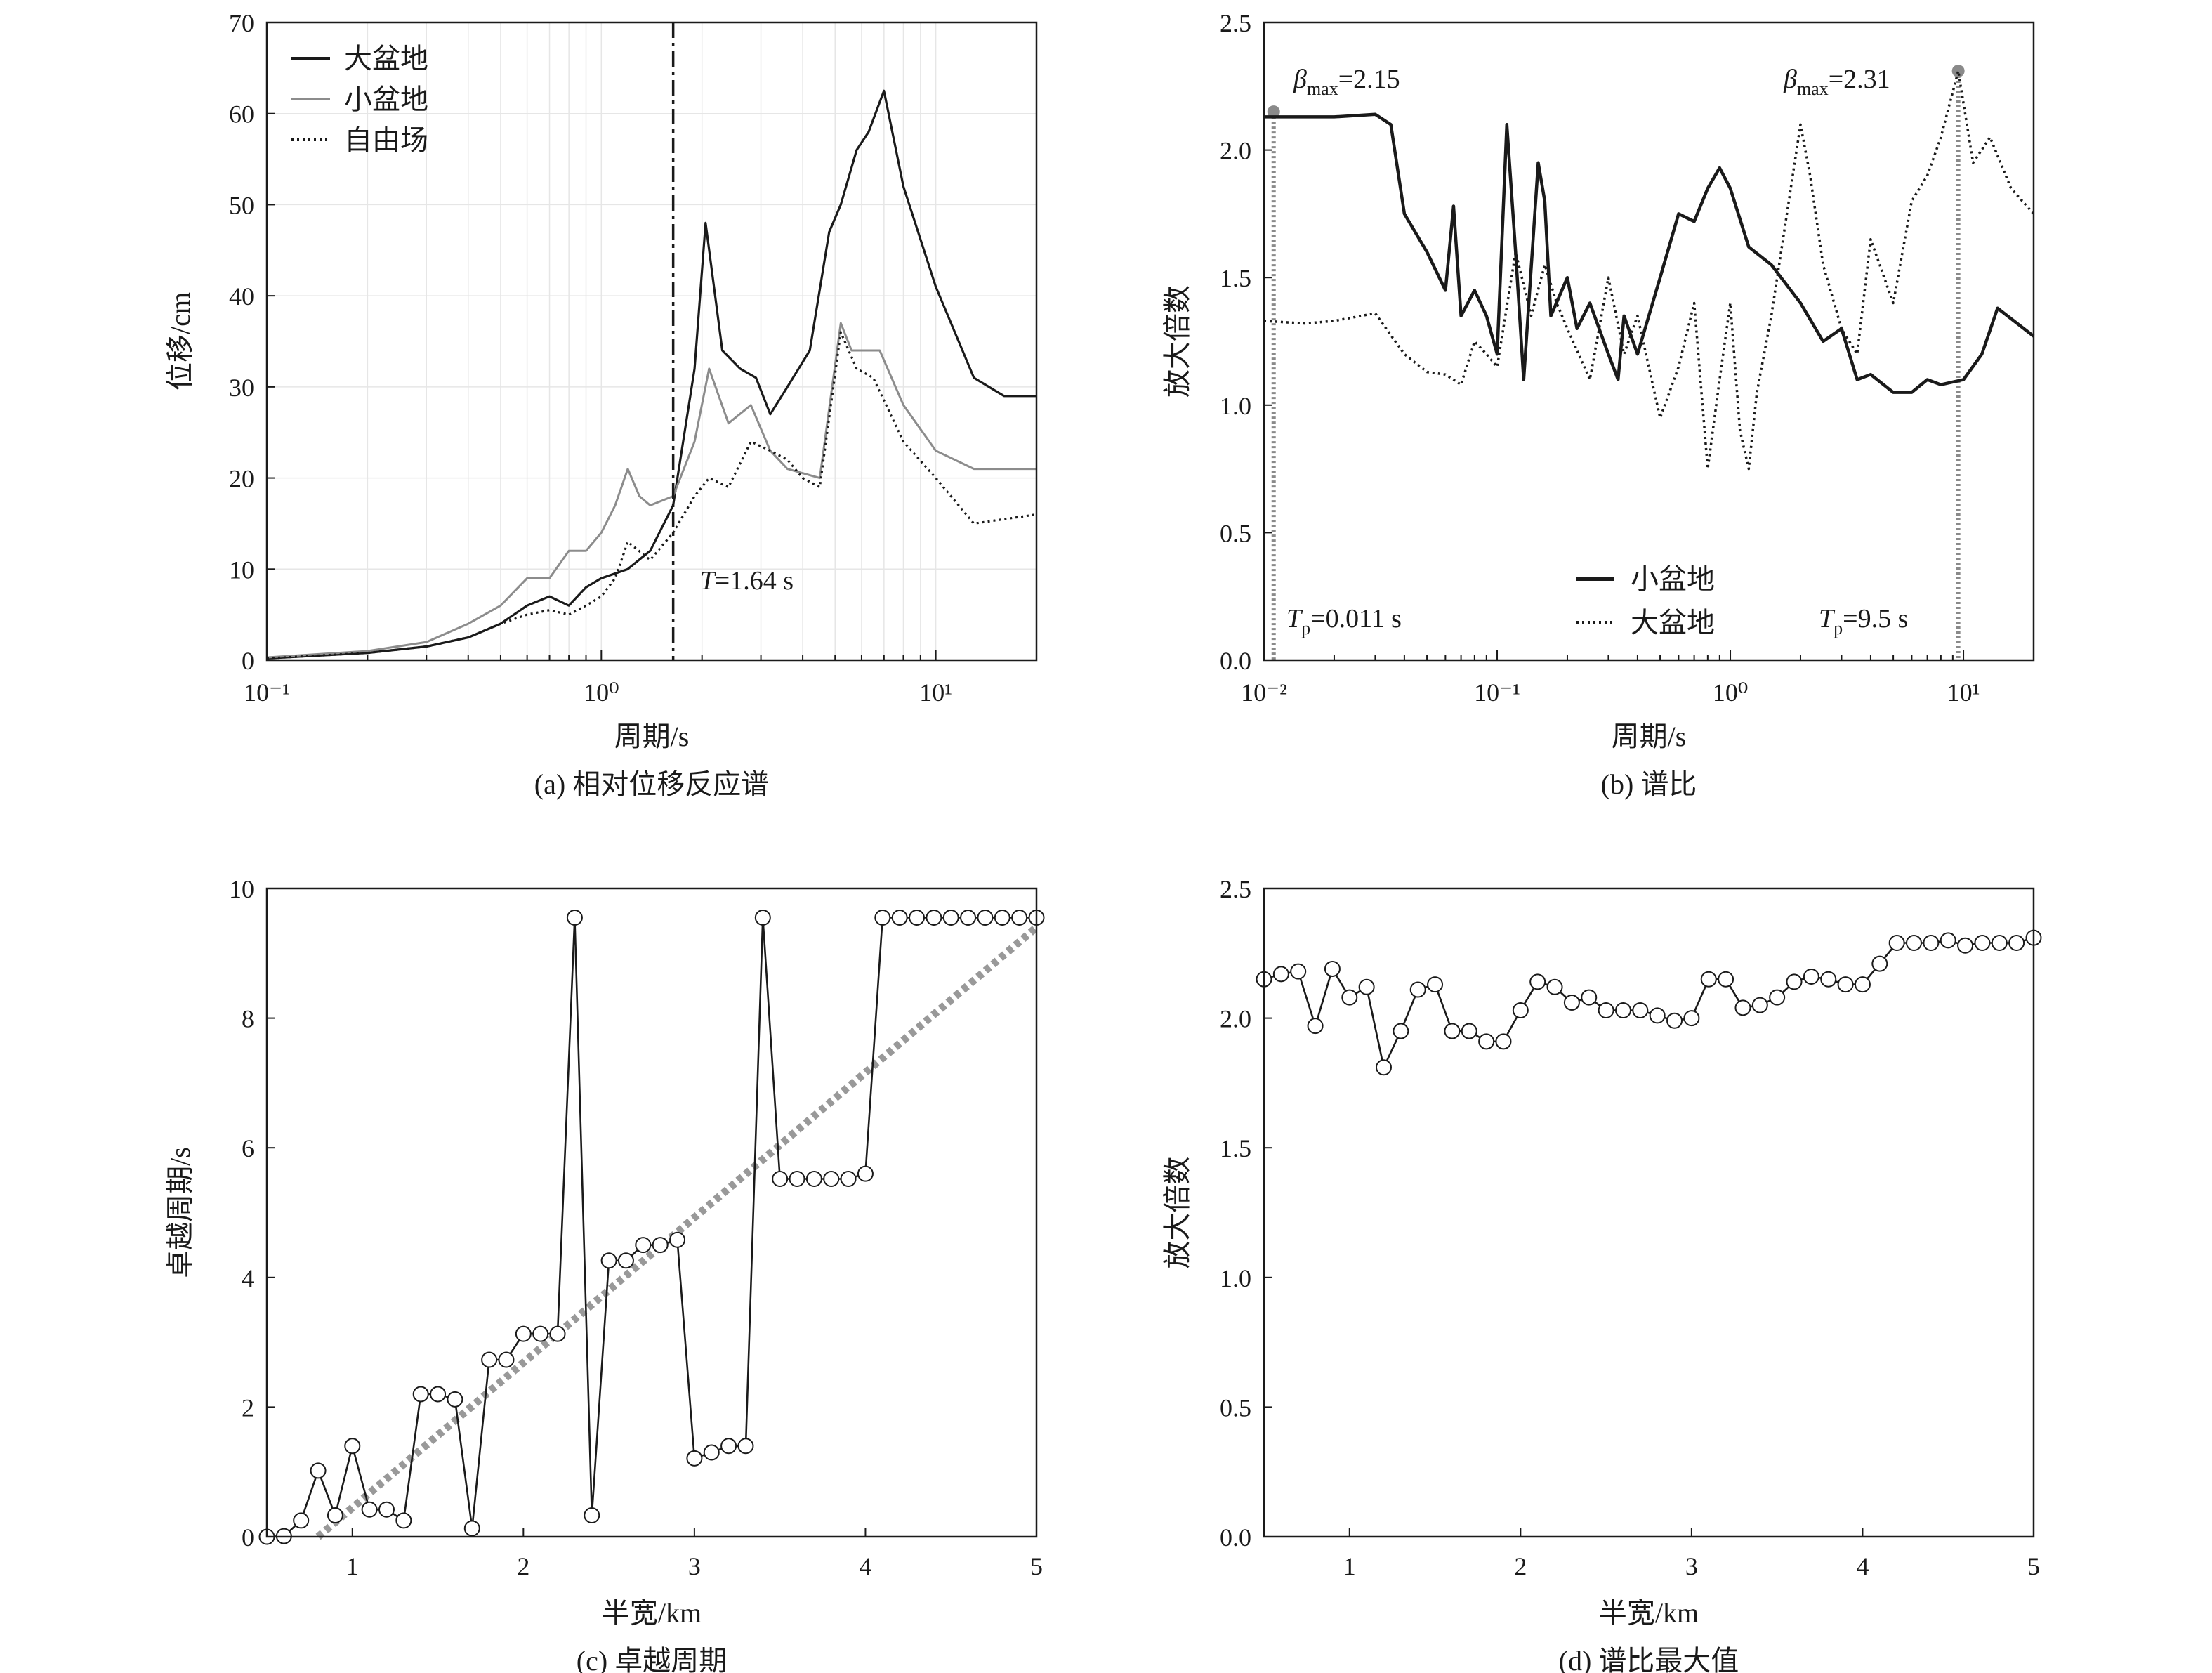 Image resolution: width=2212 pixels, height=1673 pixels. Describe the element at coordinates (1235, 1278) in the screenshot. I see `y-tick-label: 1.0` at that location.